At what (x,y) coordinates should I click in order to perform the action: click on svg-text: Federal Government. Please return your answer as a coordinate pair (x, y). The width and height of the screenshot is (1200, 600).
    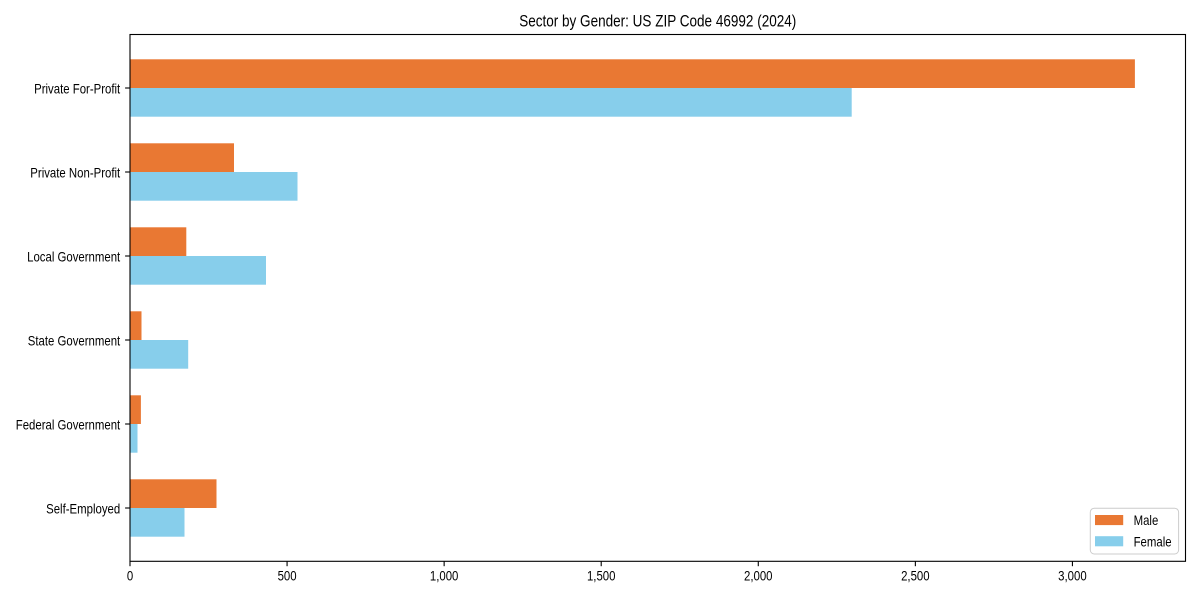
    Looking at the image, I should click on (68, 424).